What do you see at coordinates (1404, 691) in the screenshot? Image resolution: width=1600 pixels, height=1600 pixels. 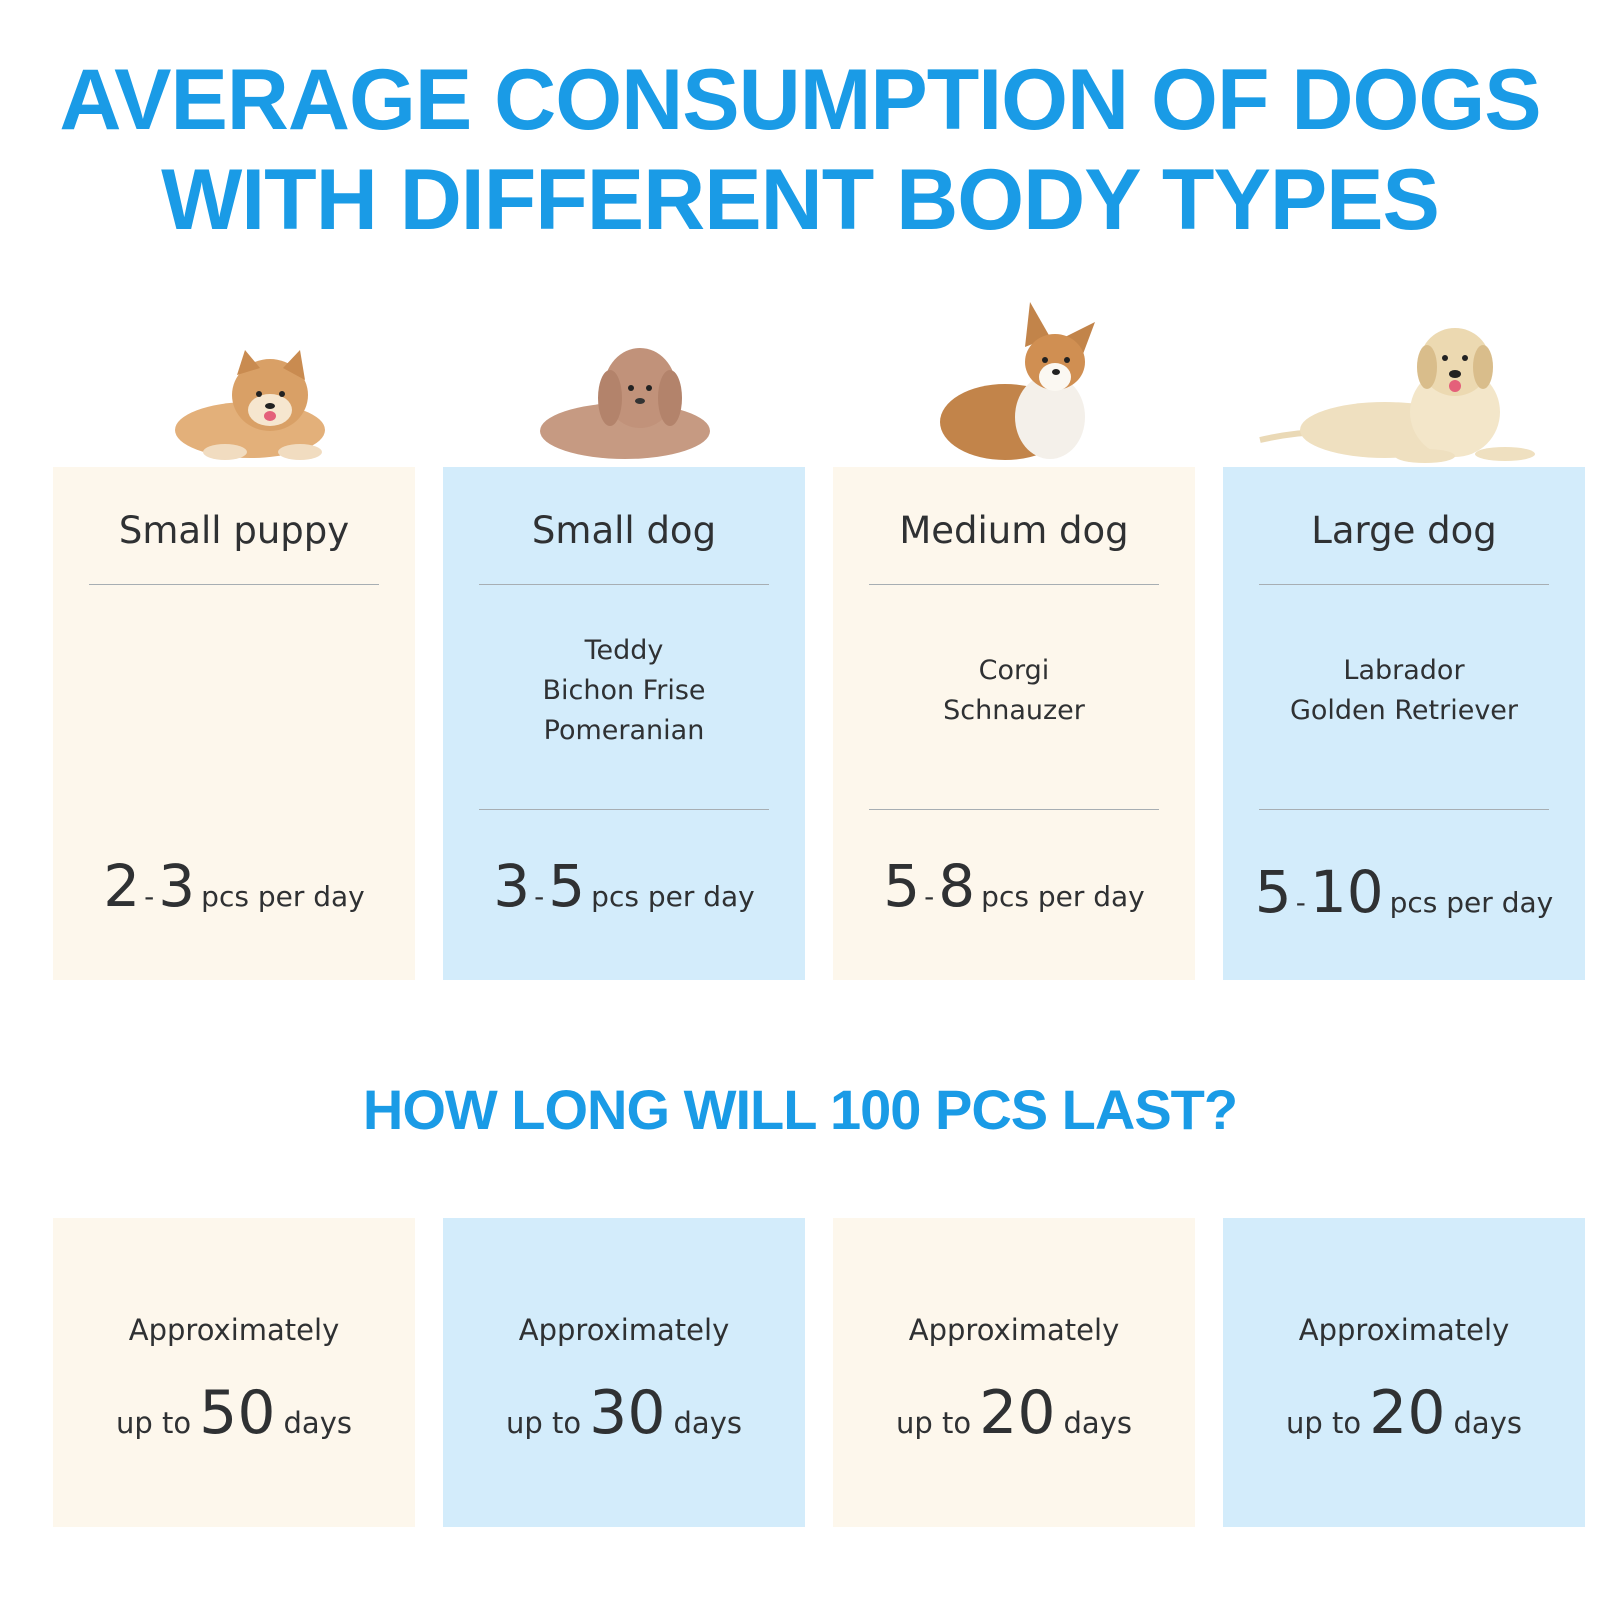 I see `breed-list: Labrador Golden Retriever` at bounding box center [1404, 691].